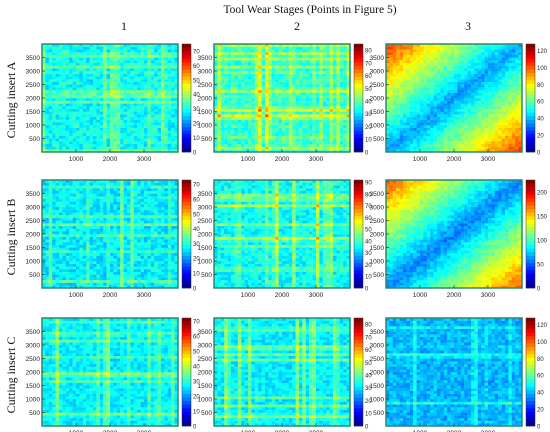 This screenshot has height=432, width=550. Describe the element at coordinates (377, 125) in the screenshot. I see `y-tick-label: 1000` at that location.